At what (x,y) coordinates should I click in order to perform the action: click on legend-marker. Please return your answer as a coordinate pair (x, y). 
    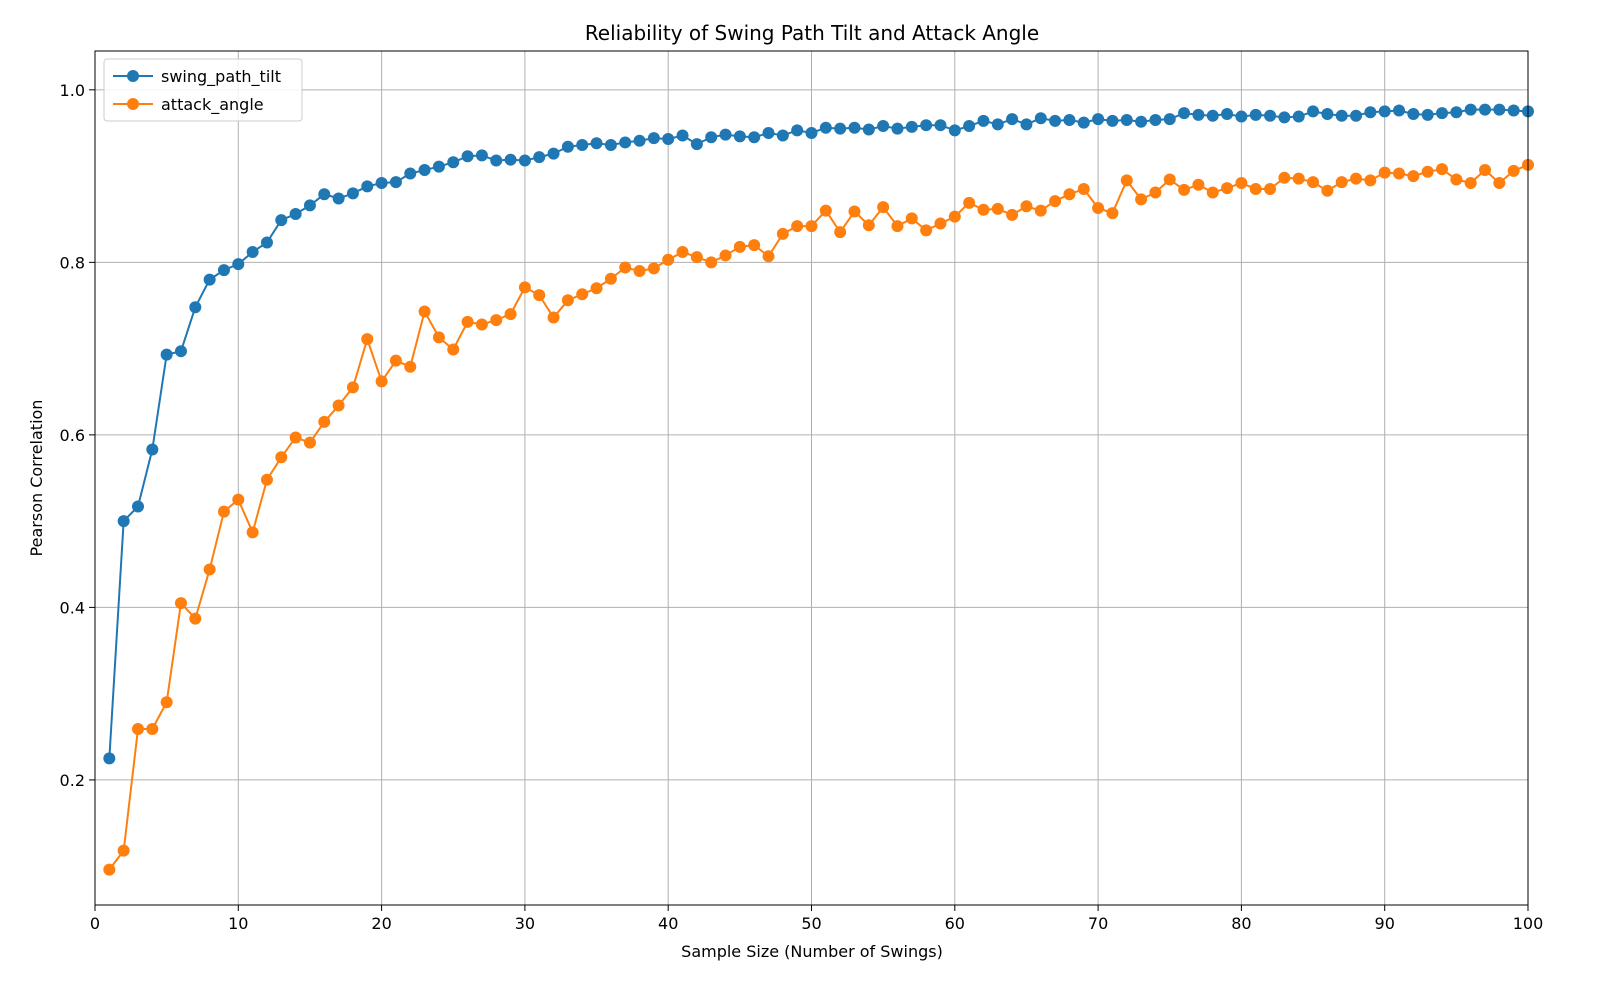
    Looking at the image, I should click on (133, 104).